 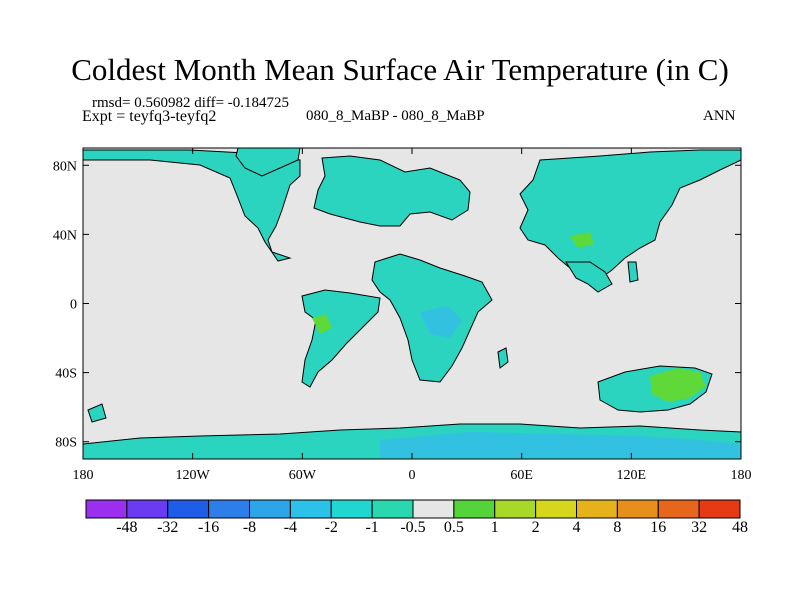 I want to click on land-south-asia, so click(x=589, y=277).